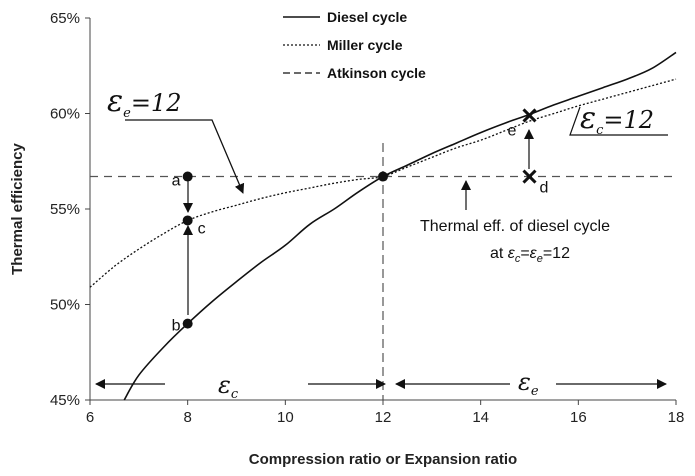 The height and width of the screenshot is (476, 695). What do you see at coordinates (187, 323) in the screenshot?
I see `point-marker-b` at bounding box center [187, 323].